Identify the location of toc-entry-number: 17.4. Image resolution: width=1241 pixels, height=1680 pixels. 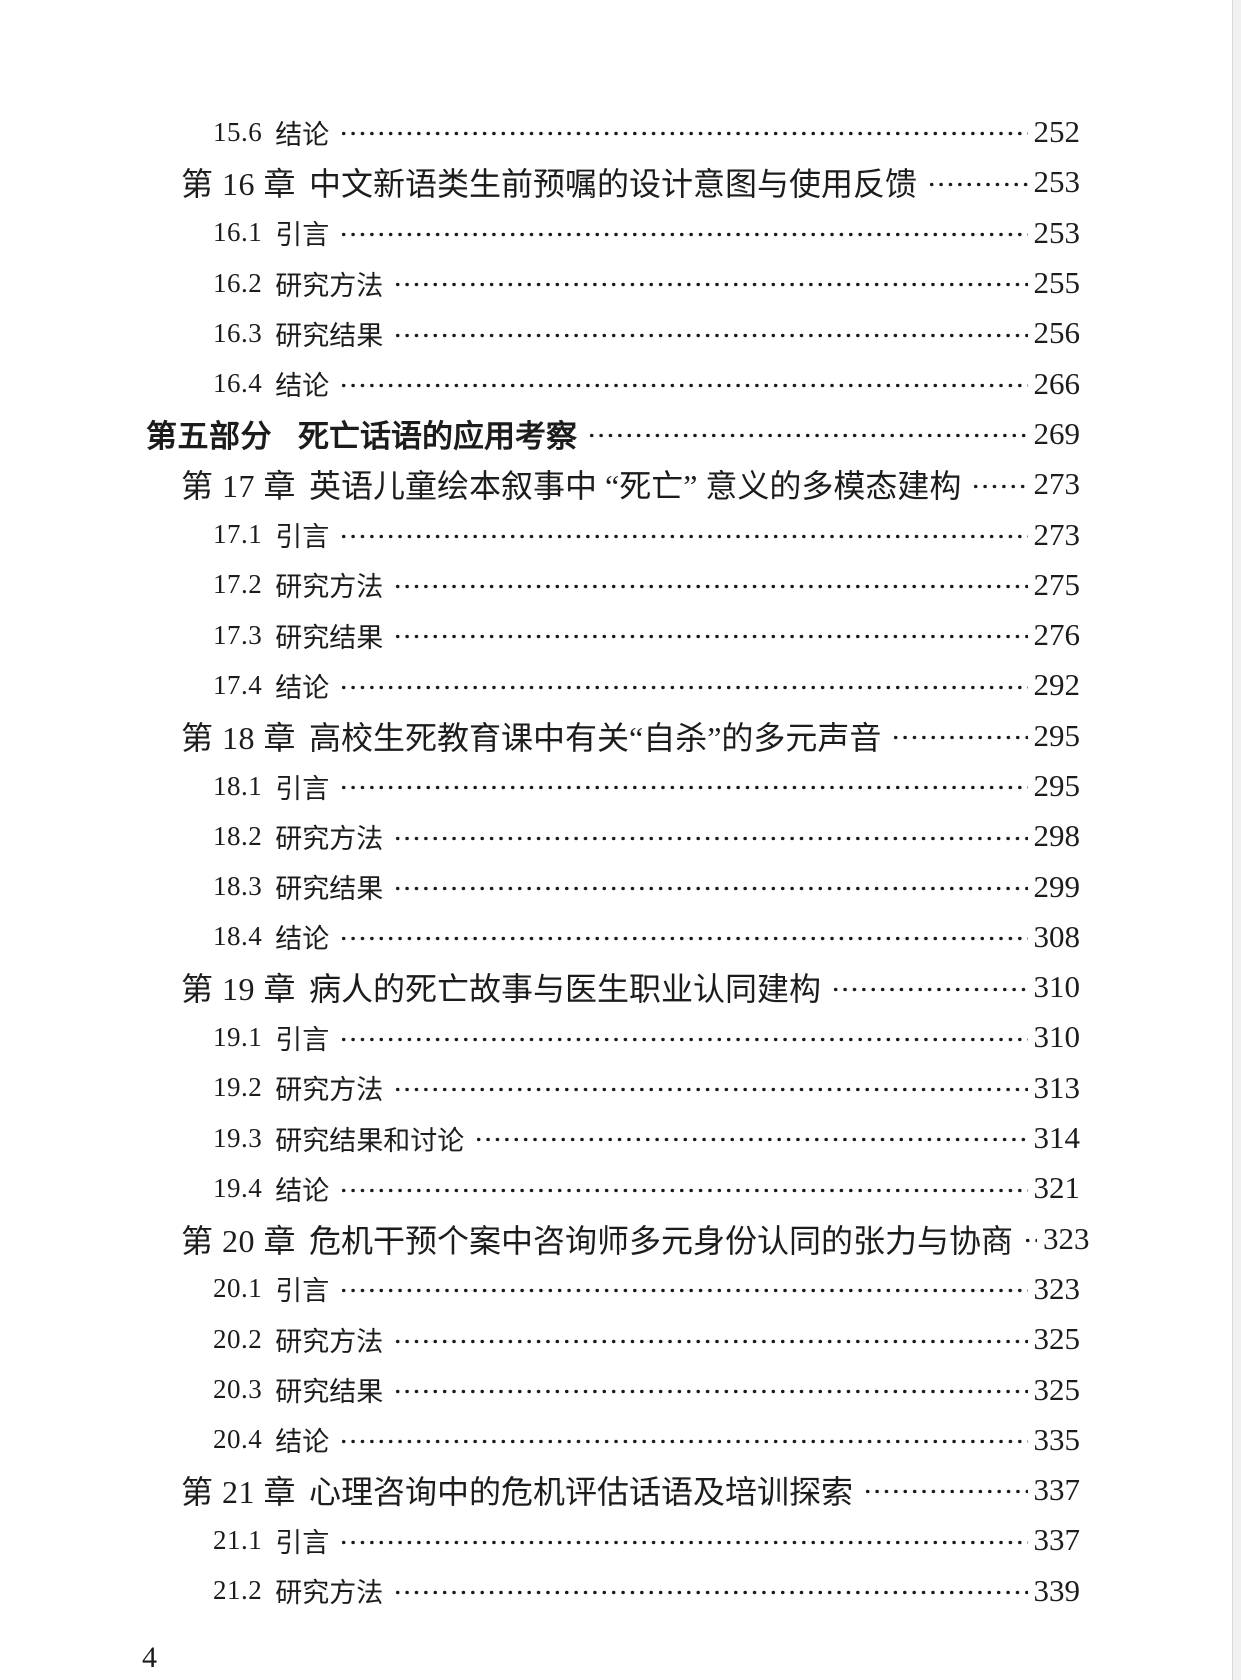
(238, 684).